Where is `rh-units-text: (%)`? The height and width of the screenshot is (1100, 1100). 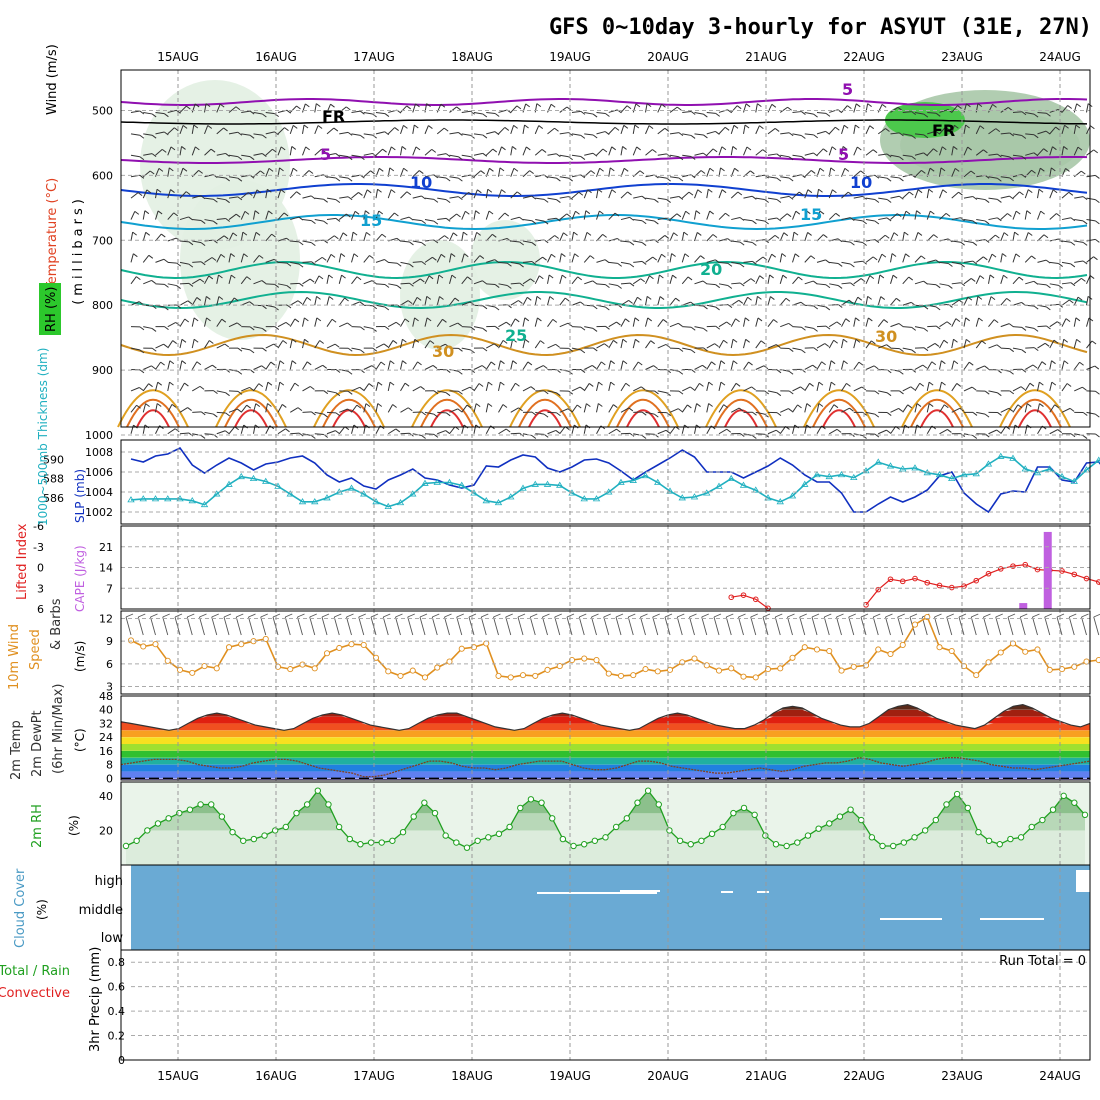
rh-units-text: (%) is located at coordinates (74, 825).